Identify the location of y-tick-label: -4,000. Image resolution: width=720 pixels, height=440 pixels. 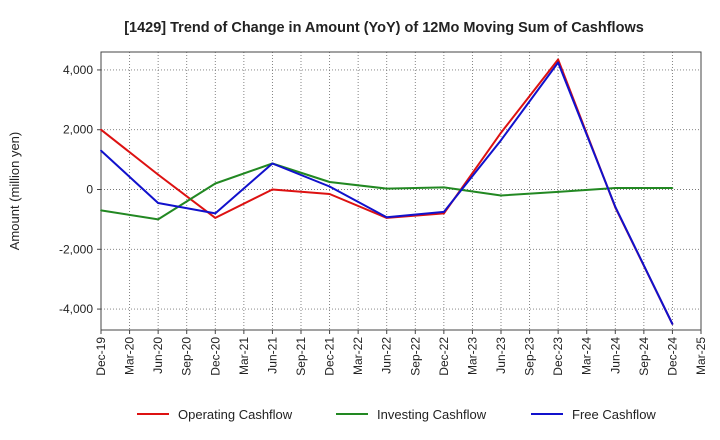
(76, 309).